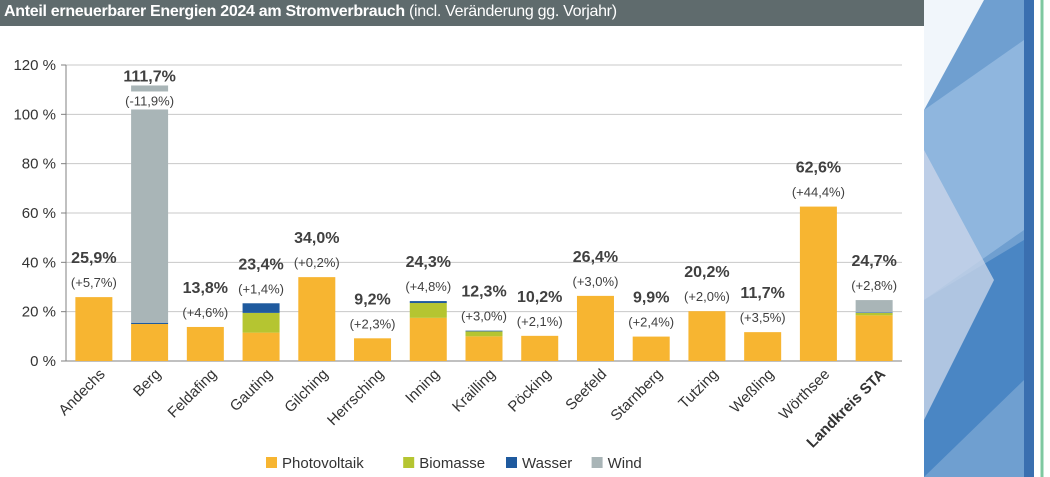  What do you see at coordinates (93, 258) in the screenshot?
I see `data-label-total: 25,9%` at bounding box center [93, 258].